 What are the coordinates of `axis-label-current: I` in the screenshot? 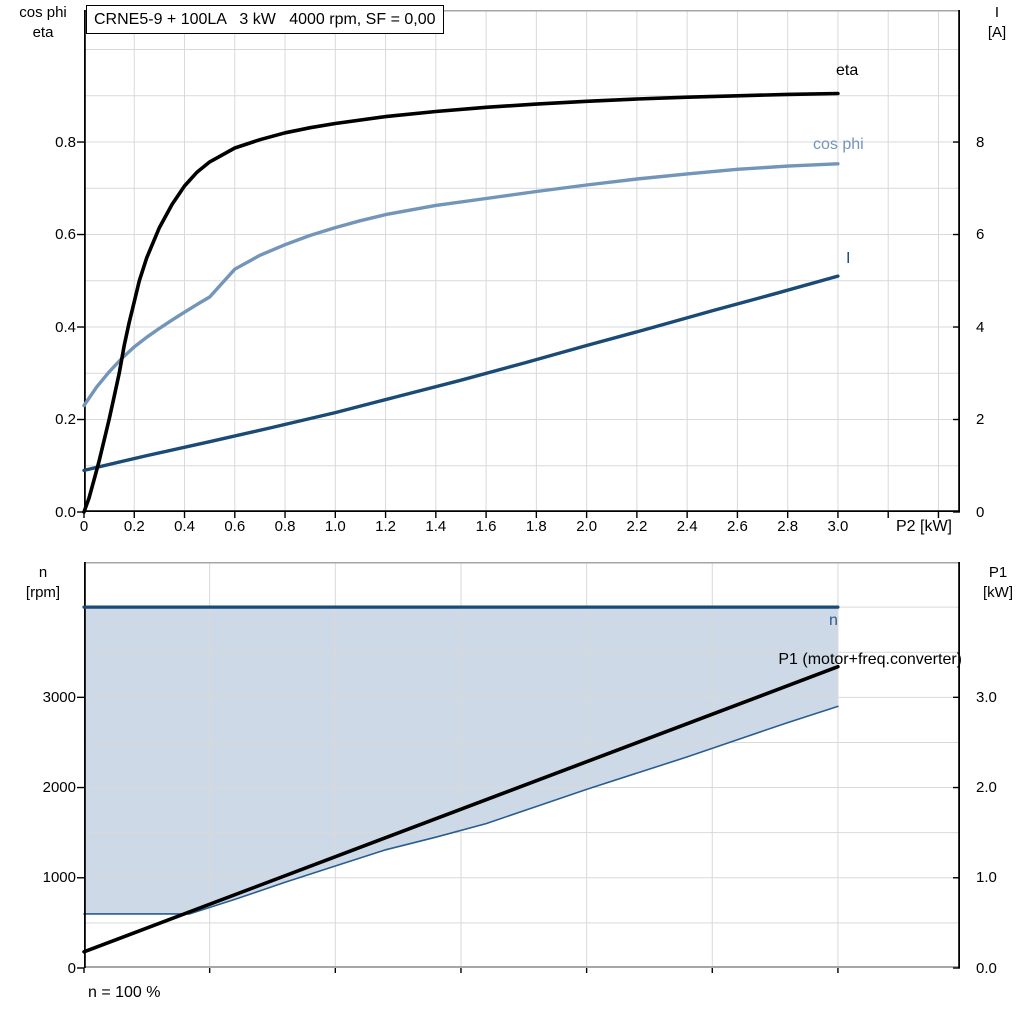 It's located at (997, 12).